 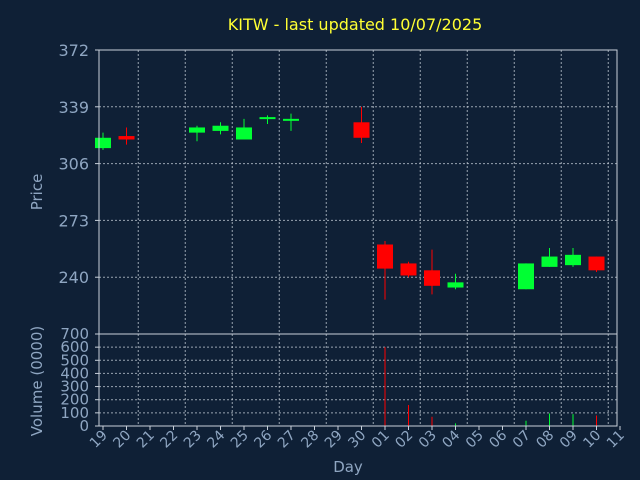 What do you see at coordinates (73, 164) in the screenshot?
I see `price-tick-label: 306` at bounding box center [73, 164].